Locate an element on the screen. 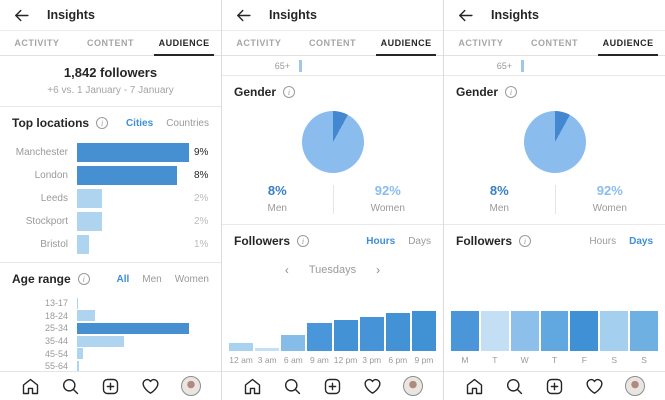  toggle-all: All is located at coordinates (123, 279).